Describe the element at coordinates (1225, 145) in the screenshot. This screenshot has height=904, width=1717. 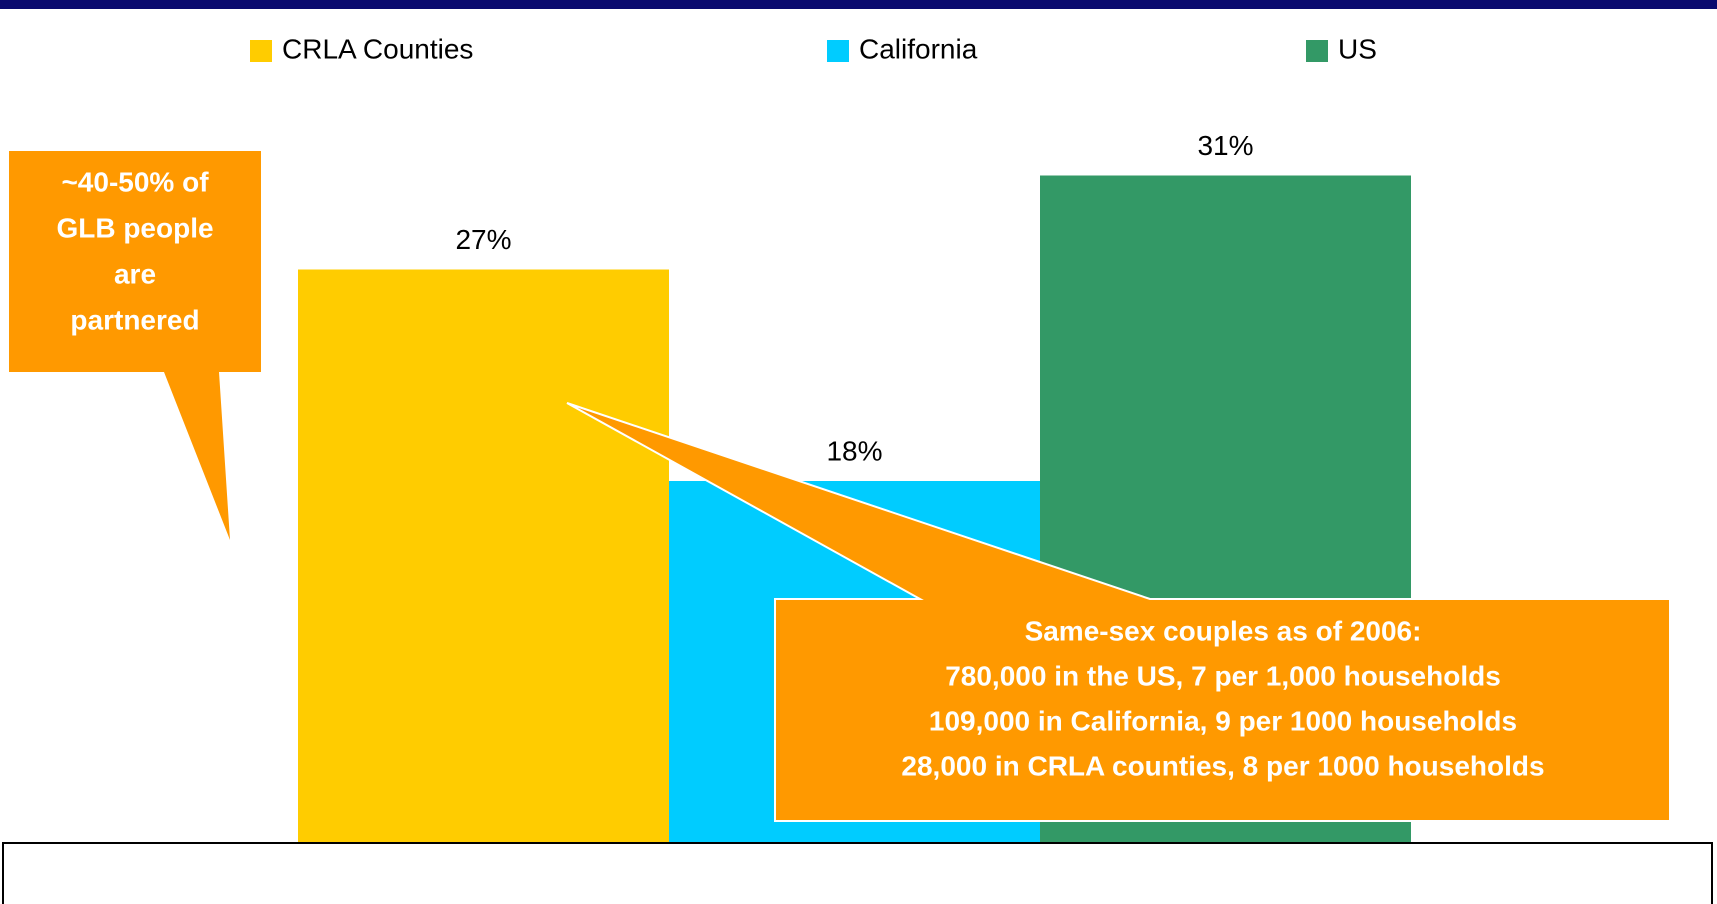
I see `value-label: 31%` at that location.